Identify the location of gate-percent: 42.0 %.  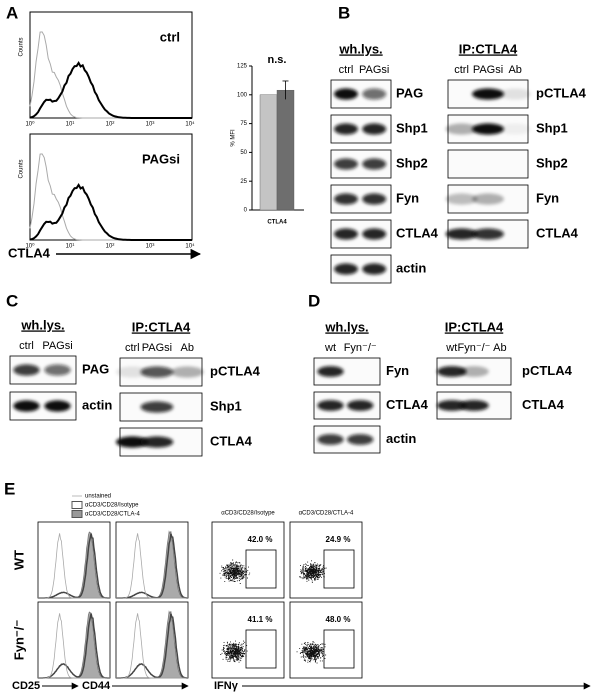
(260, 539).